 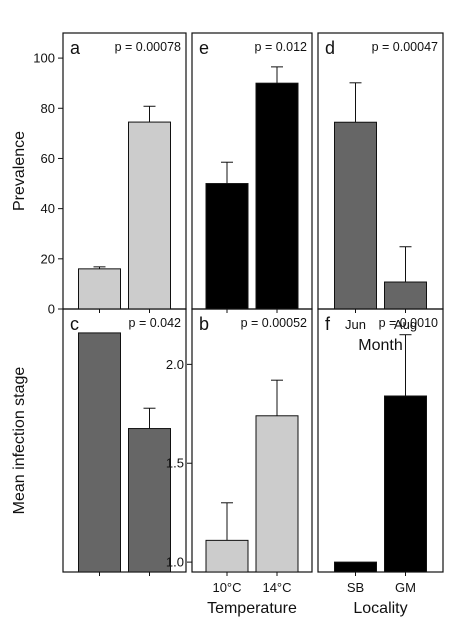 What do you see at coordinates (74, 324) in the screenshot?
I see `panel-letter-c: c` at bounding box center [74, 324].